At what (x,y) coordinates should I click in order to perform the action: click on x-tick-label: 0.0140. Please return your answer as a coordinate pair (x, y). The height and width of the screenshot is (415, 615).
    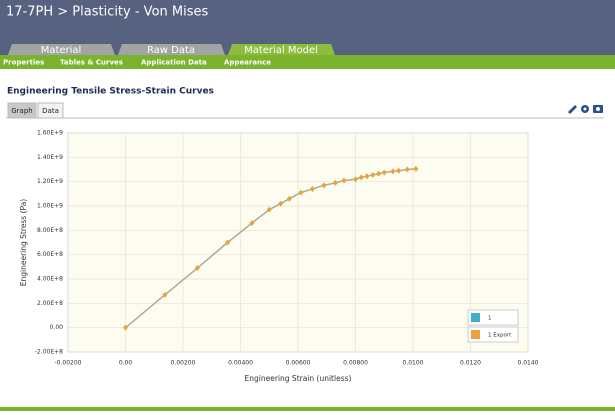
    Looking at the image, I should click on (528, 363).